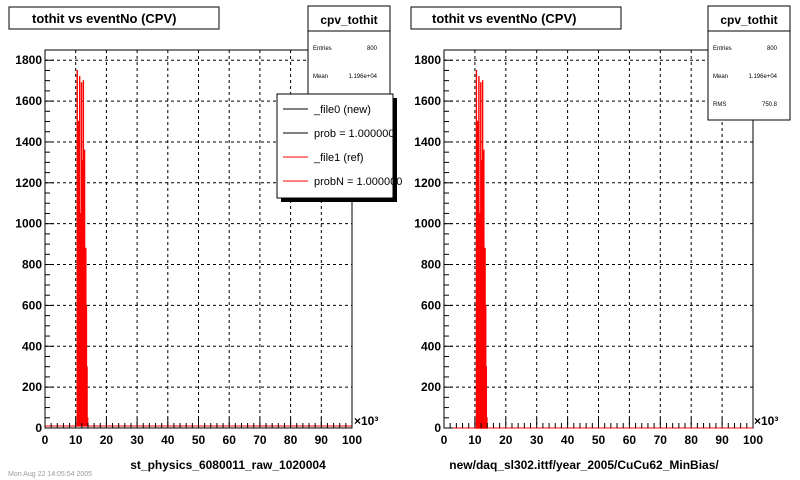  Describe the element at coordinates (322, 440) in the screenshot. I see `left-x-tick-label-9: 90` at that location.